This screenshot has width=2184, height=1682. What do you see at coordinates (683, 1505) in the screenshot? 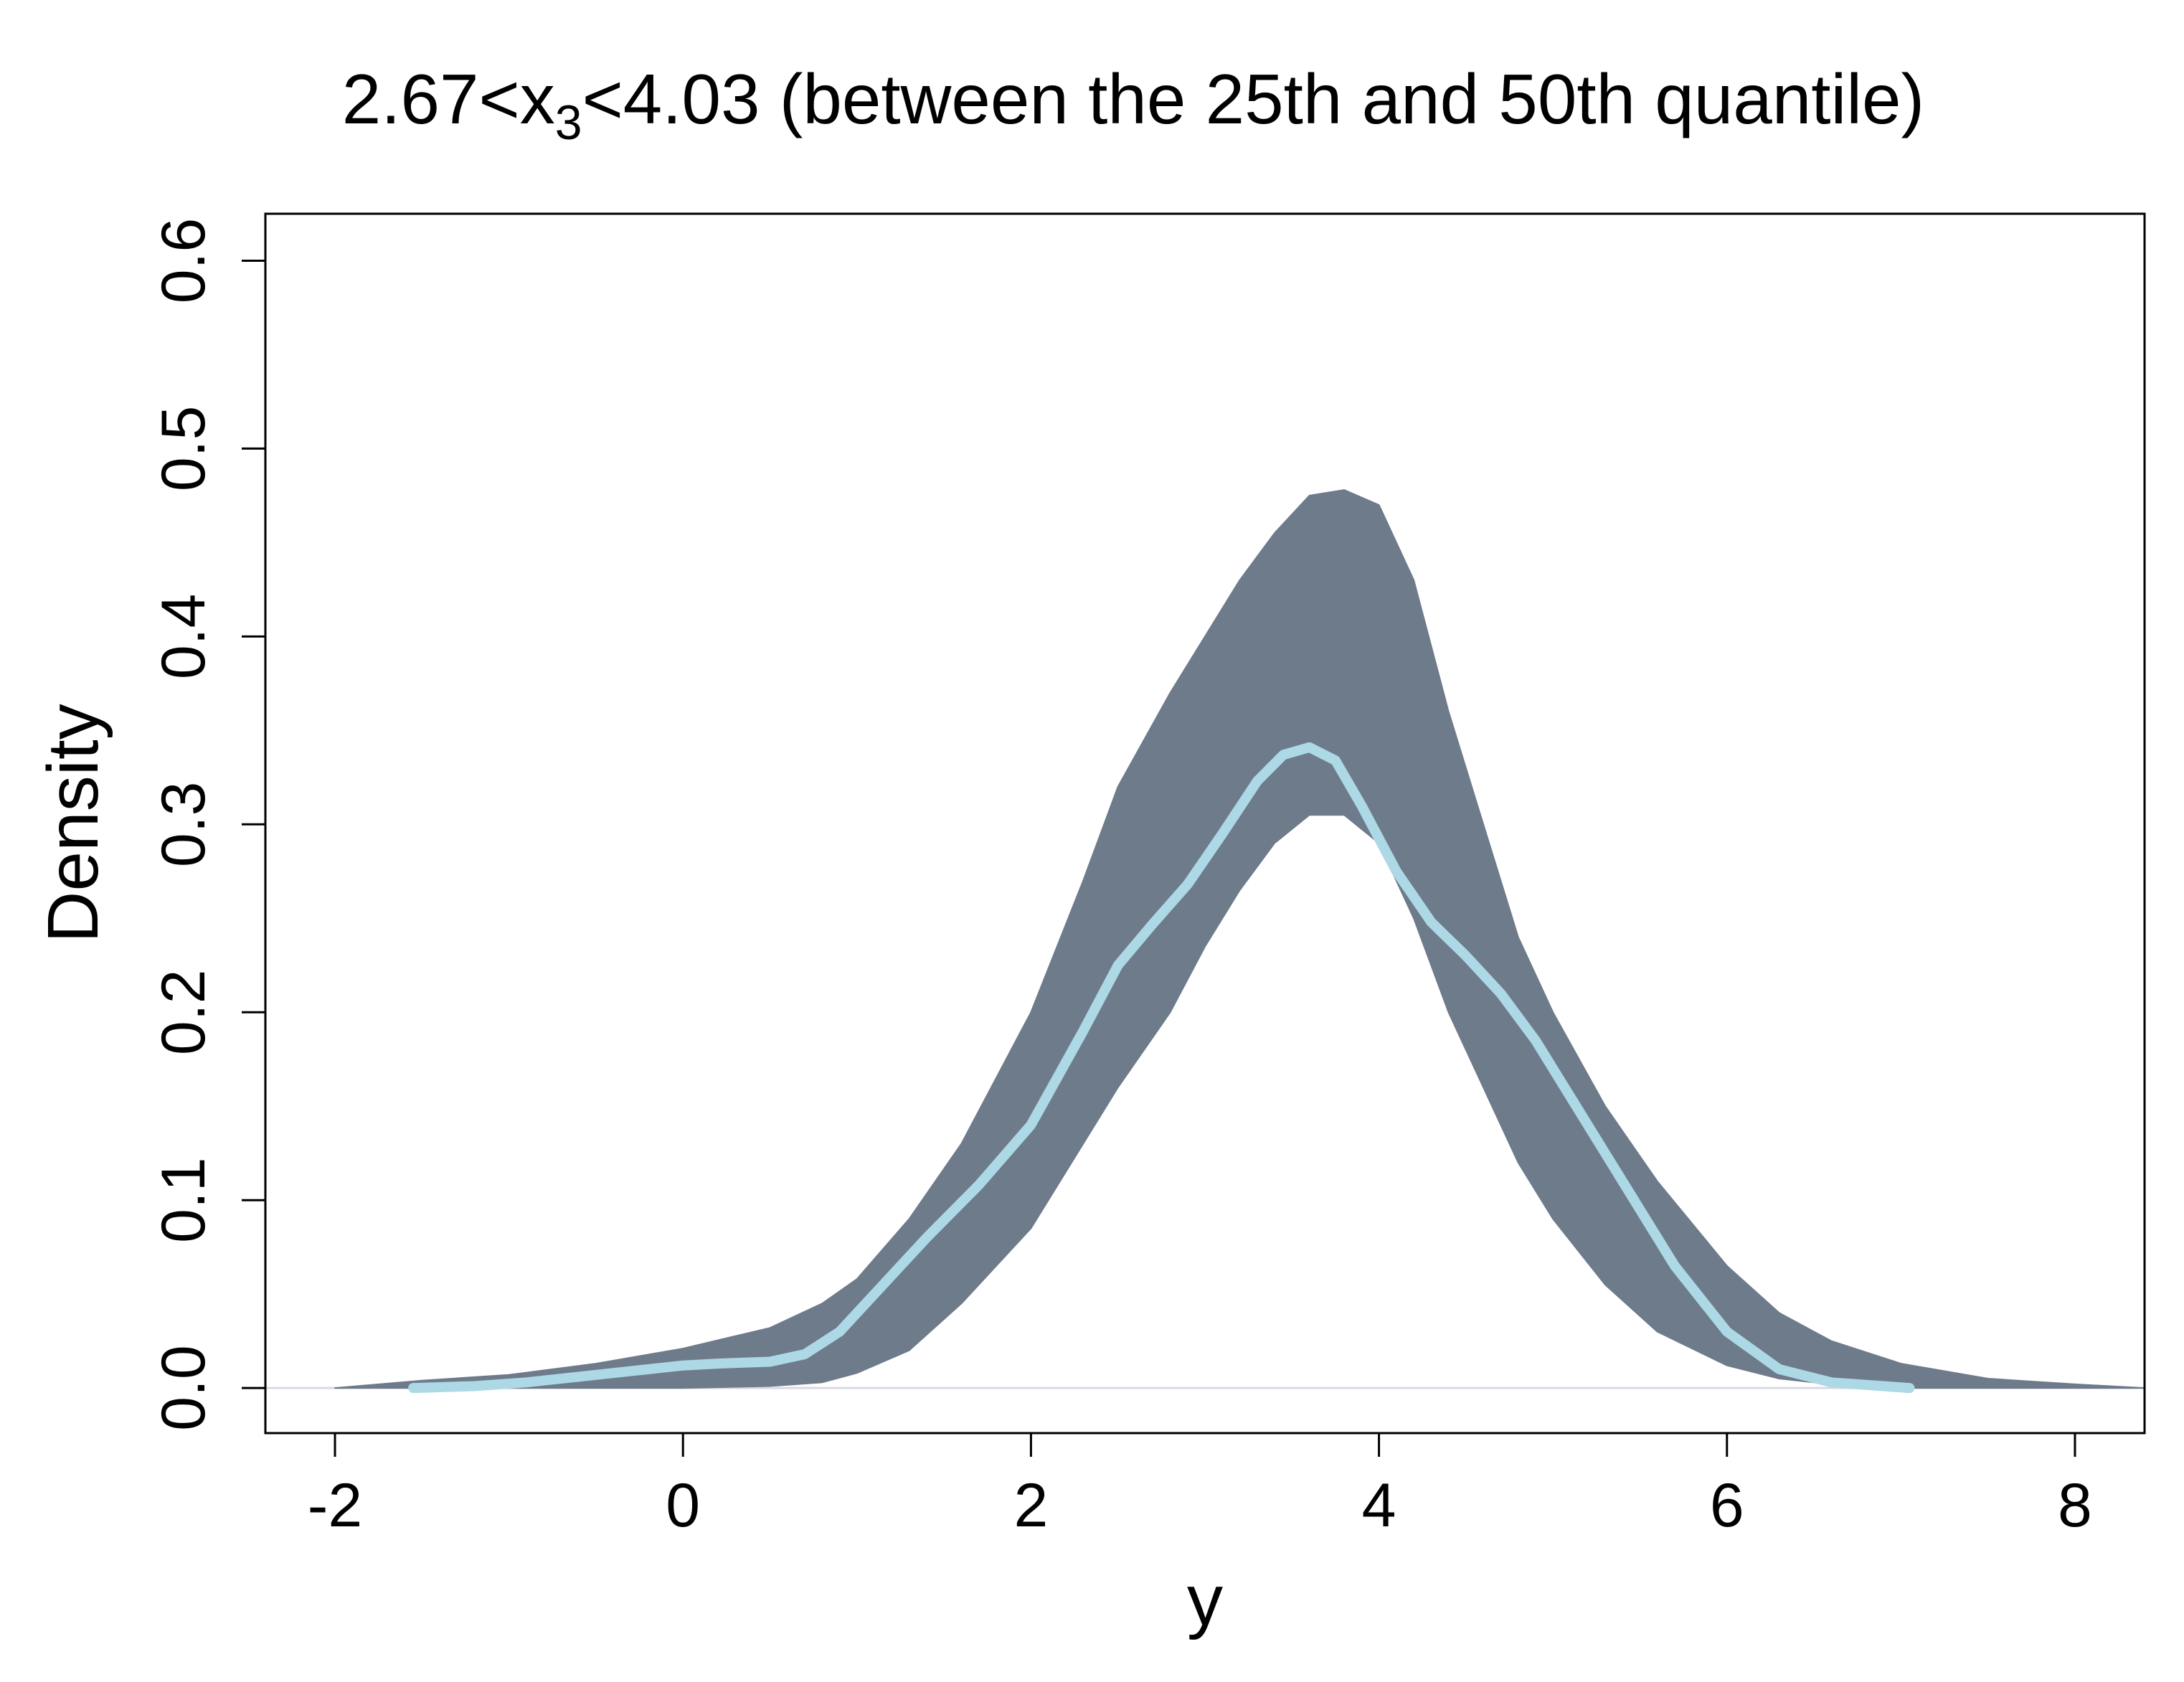
I see `x-tick-label: 0` at bounding box center [683, 1505].